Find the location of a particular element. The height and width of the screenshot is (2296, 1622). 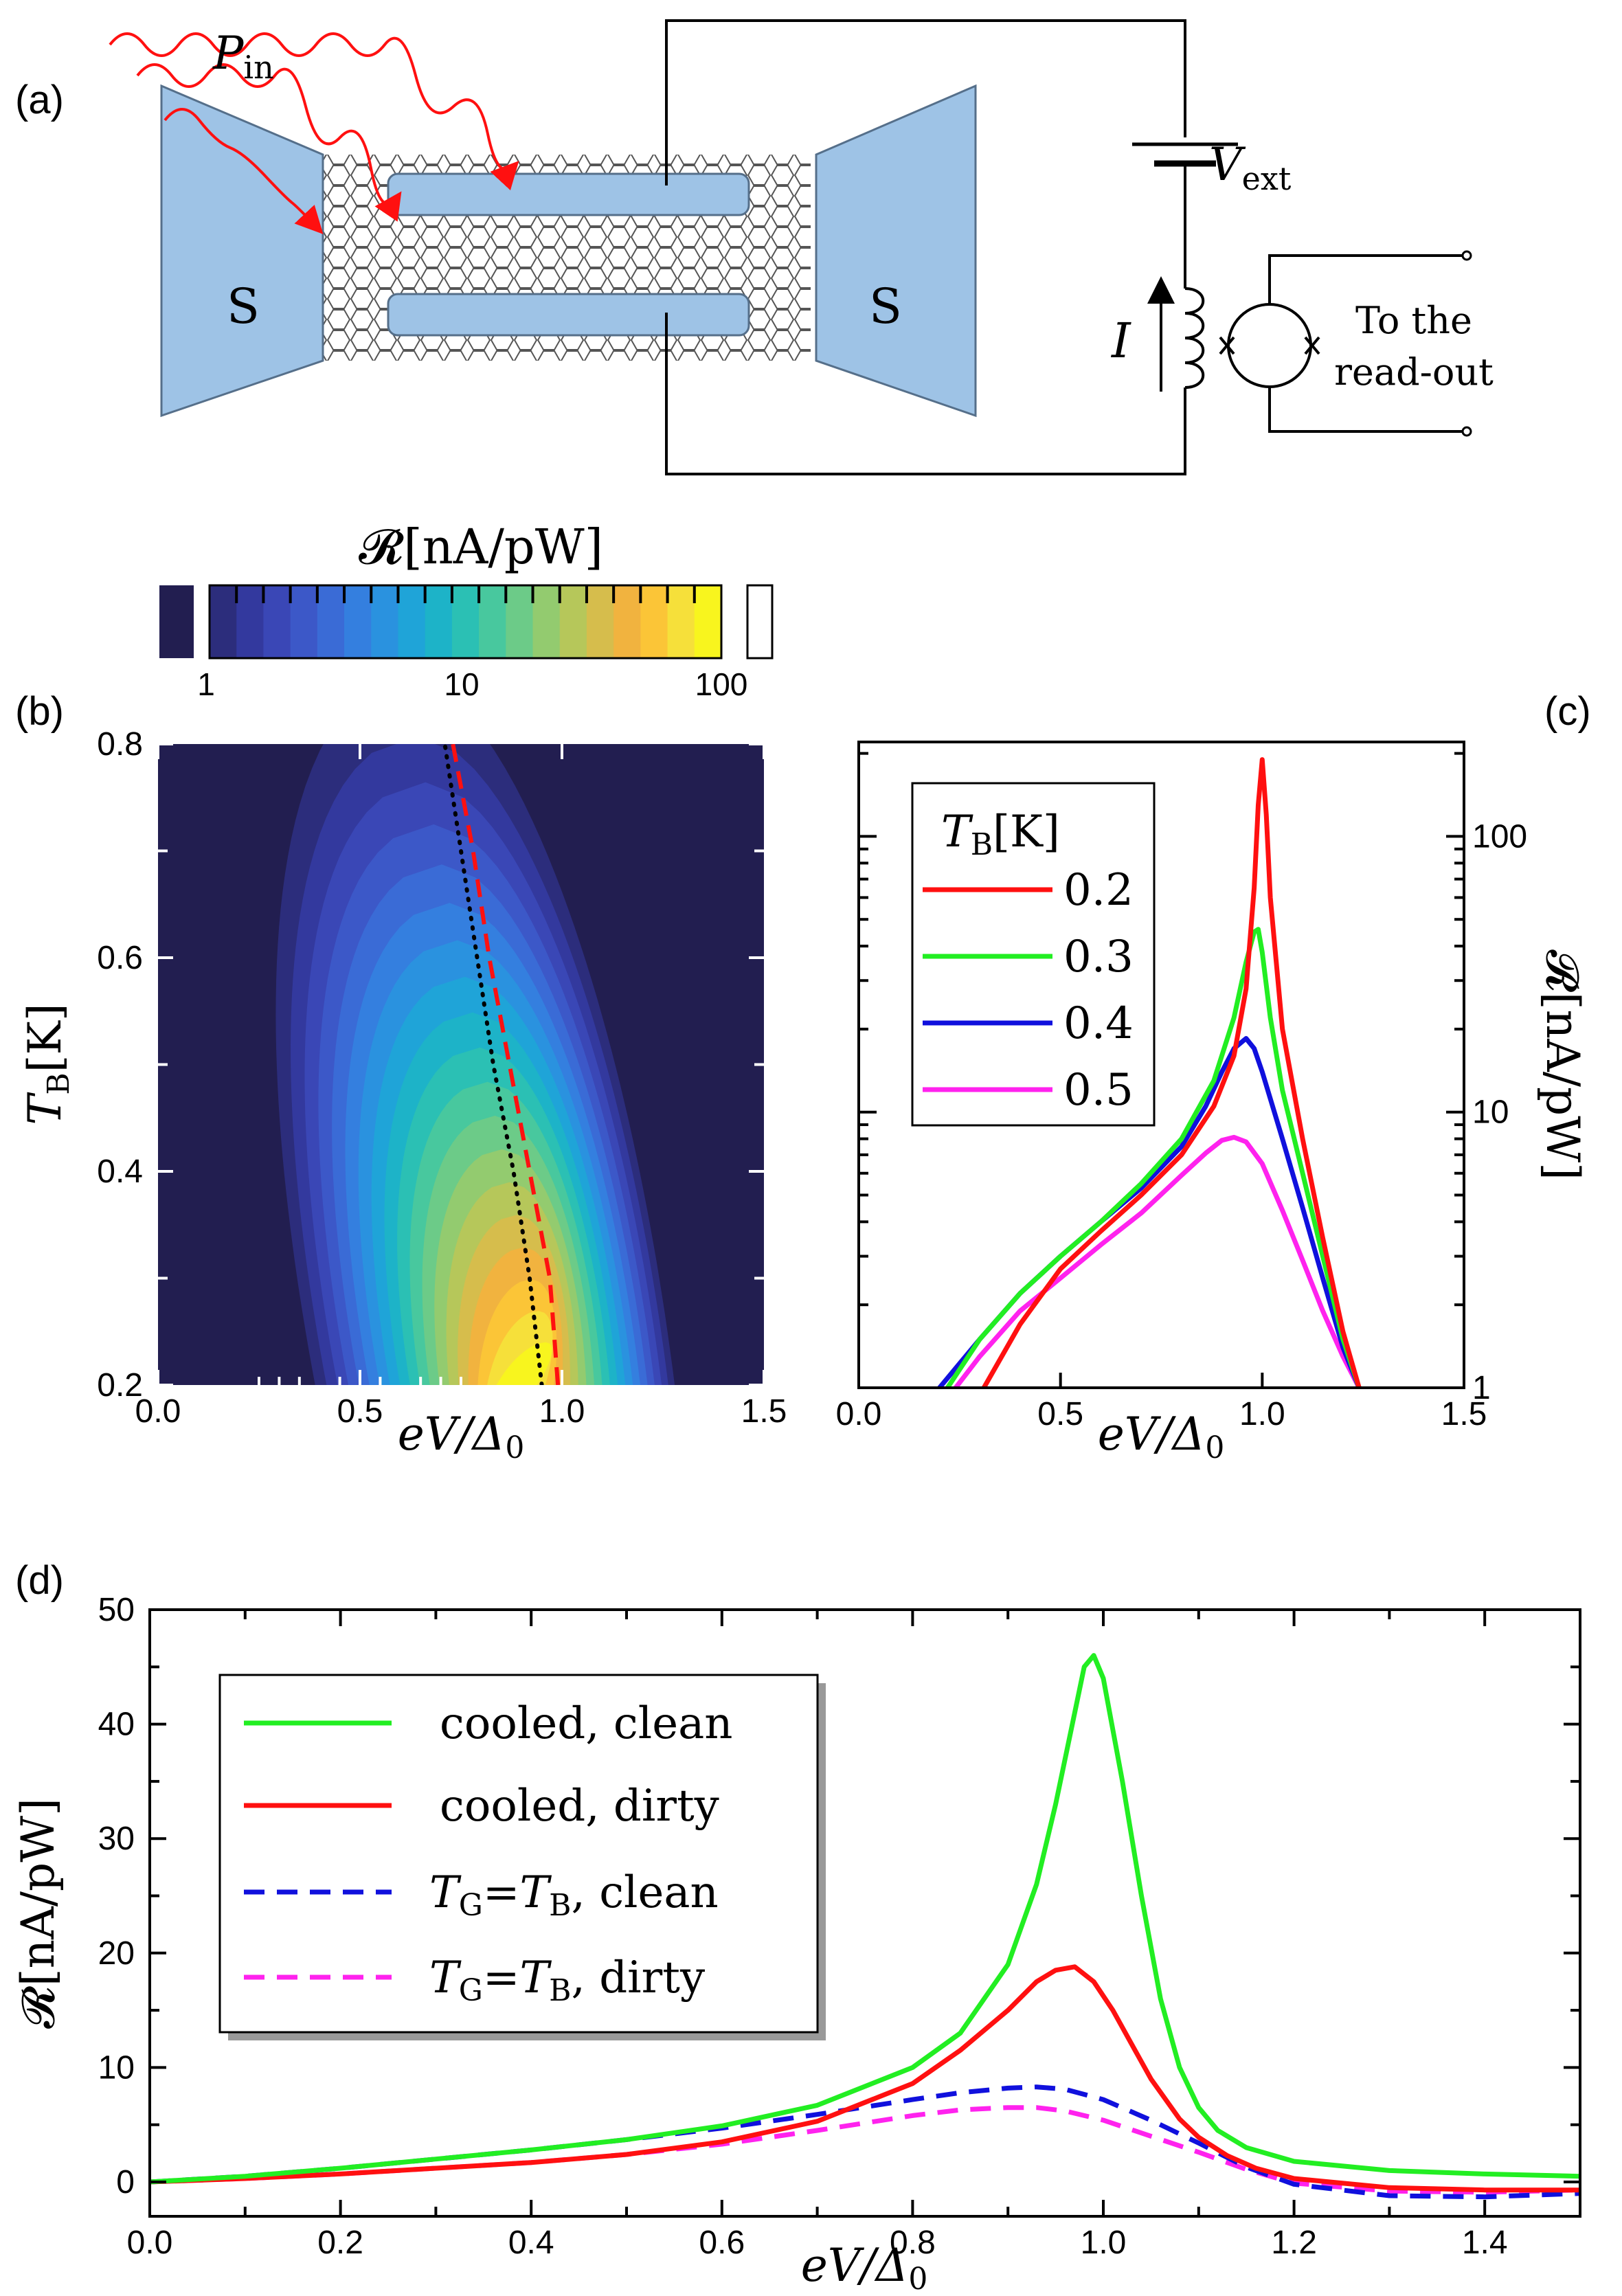

heatmap-contours is located at coordinates (475, 1064).